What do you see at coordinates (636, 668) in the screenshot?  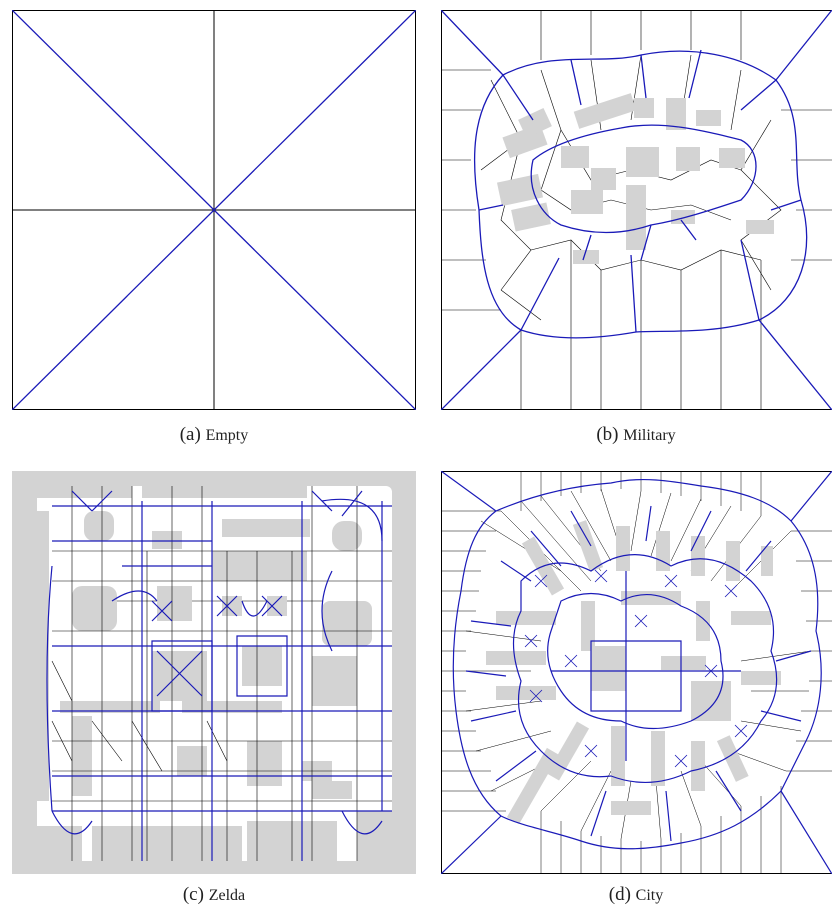 I see `medial-axis-clusters` at bounding box center [636, 668].